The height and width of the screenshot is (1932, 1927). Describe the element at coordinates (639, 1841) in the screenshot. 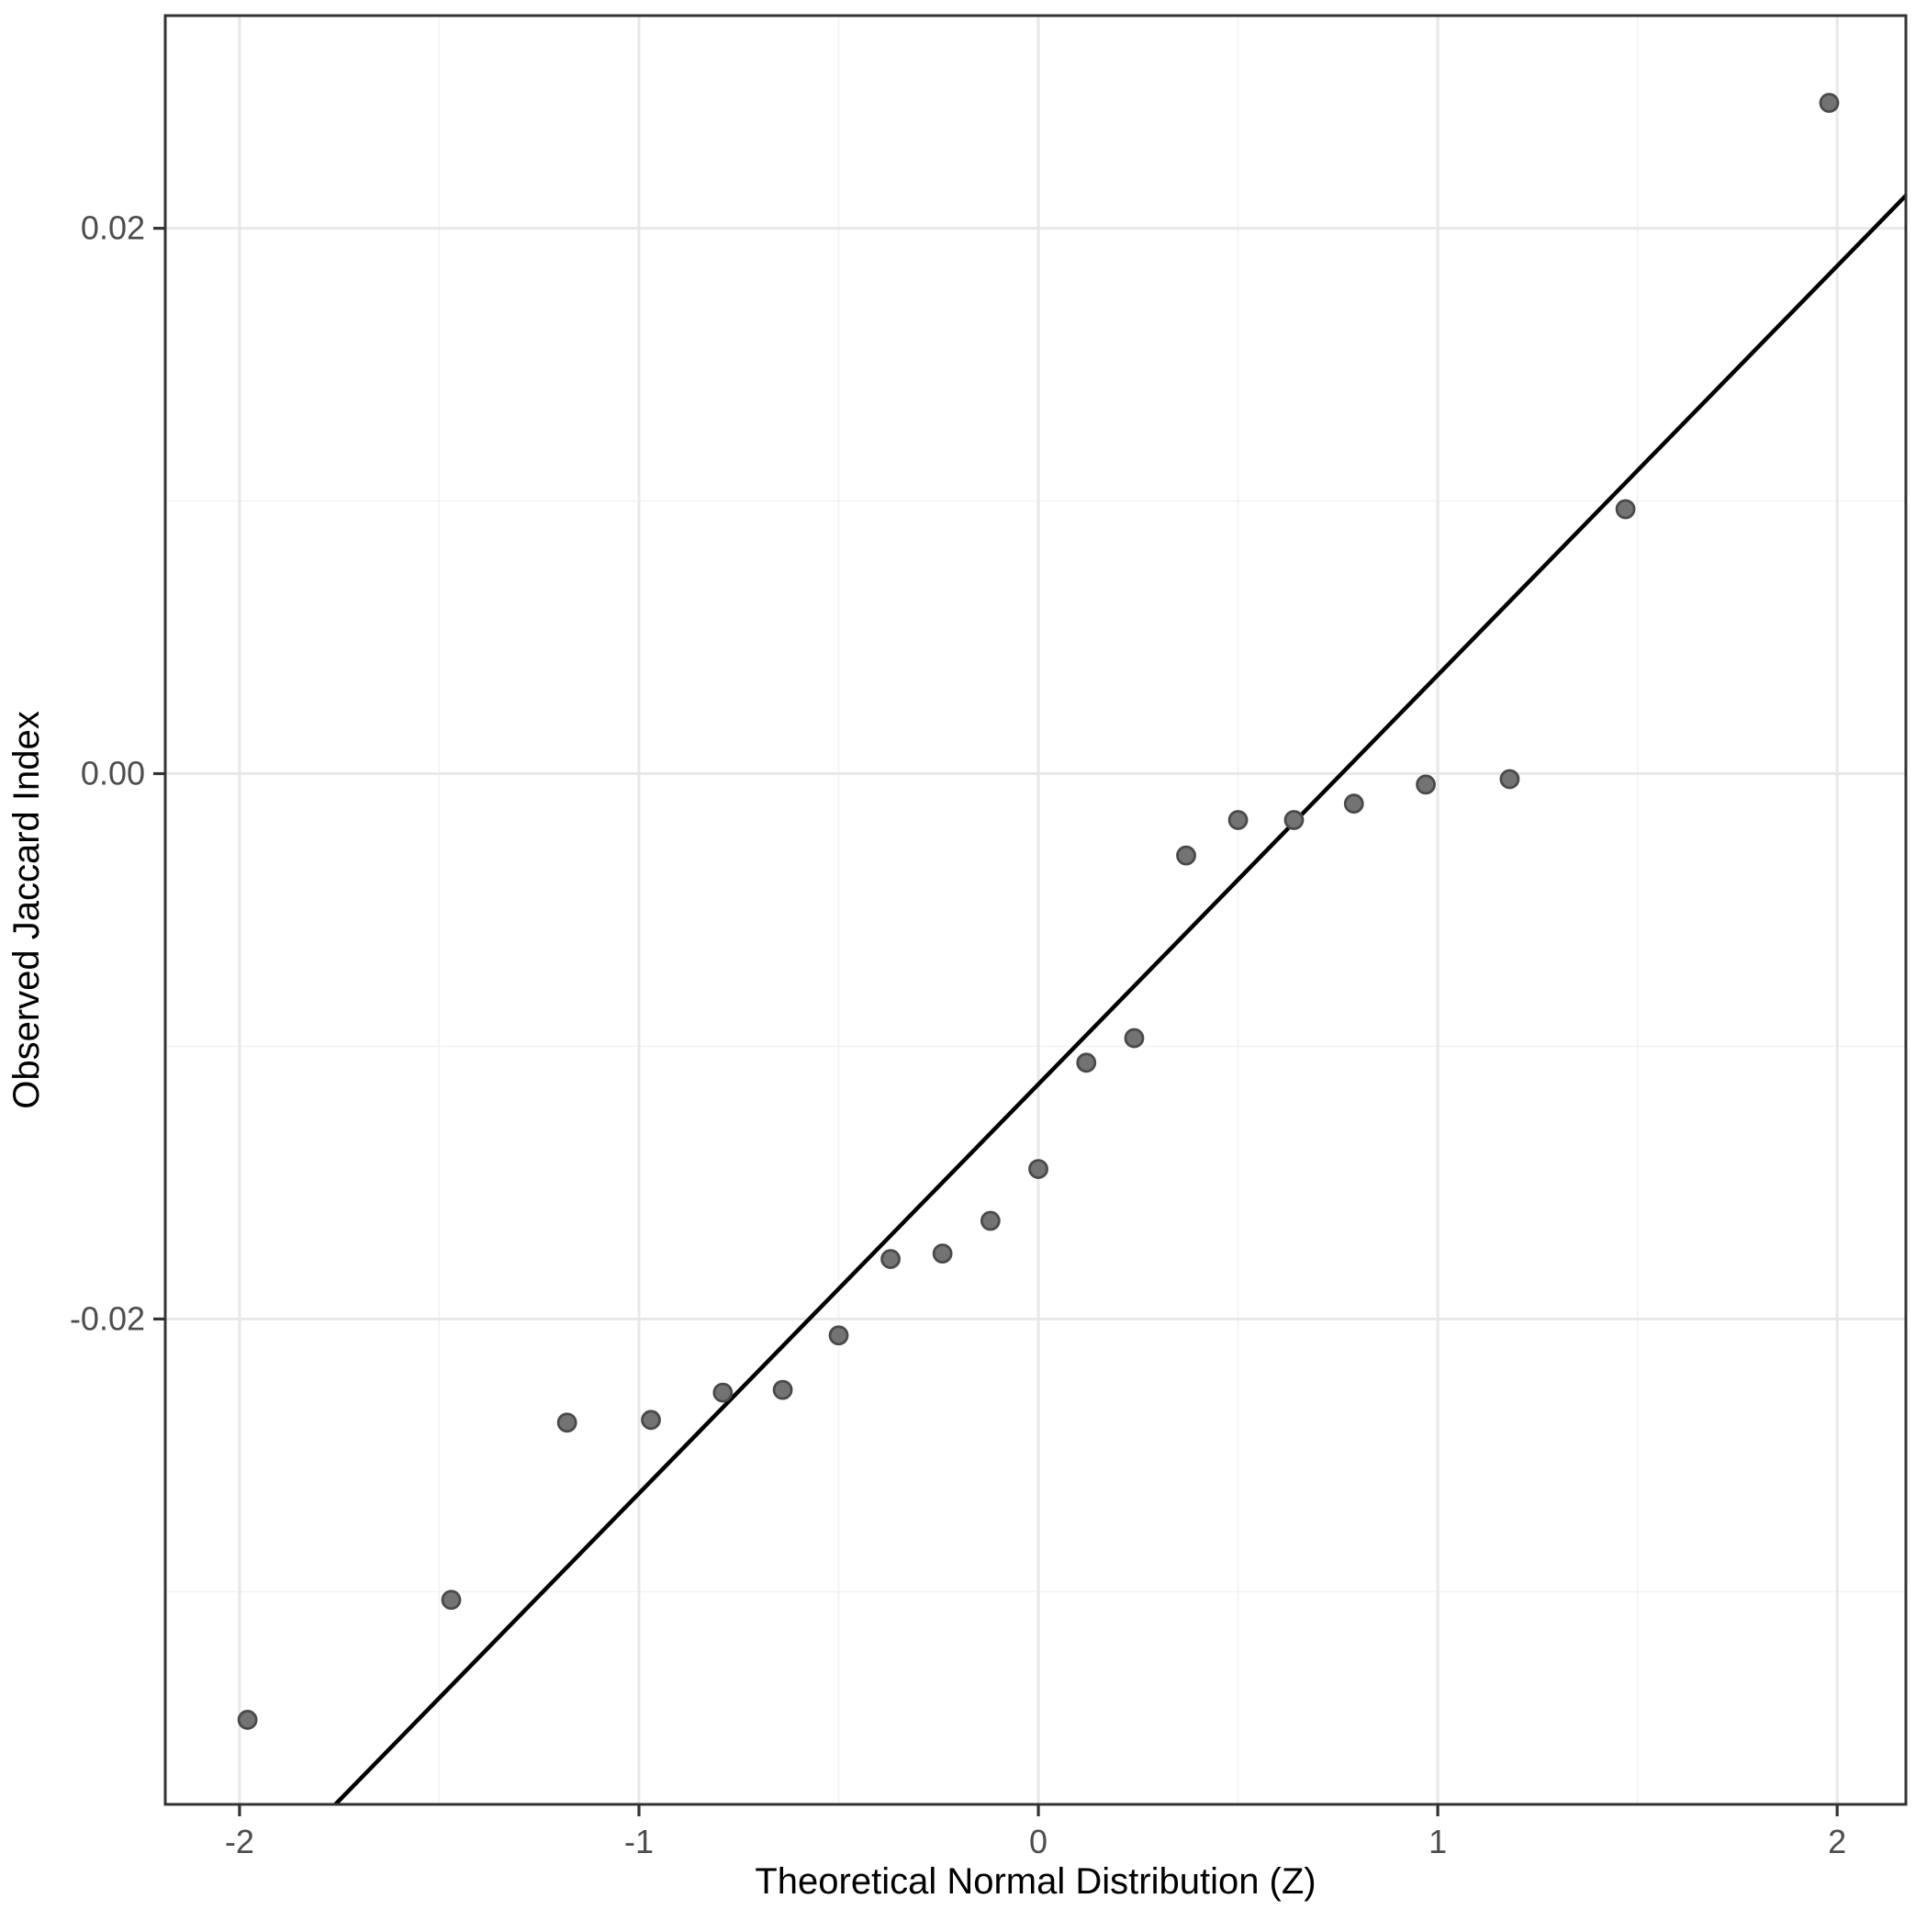

I see `x-axis-tick-label: -1` at that location.